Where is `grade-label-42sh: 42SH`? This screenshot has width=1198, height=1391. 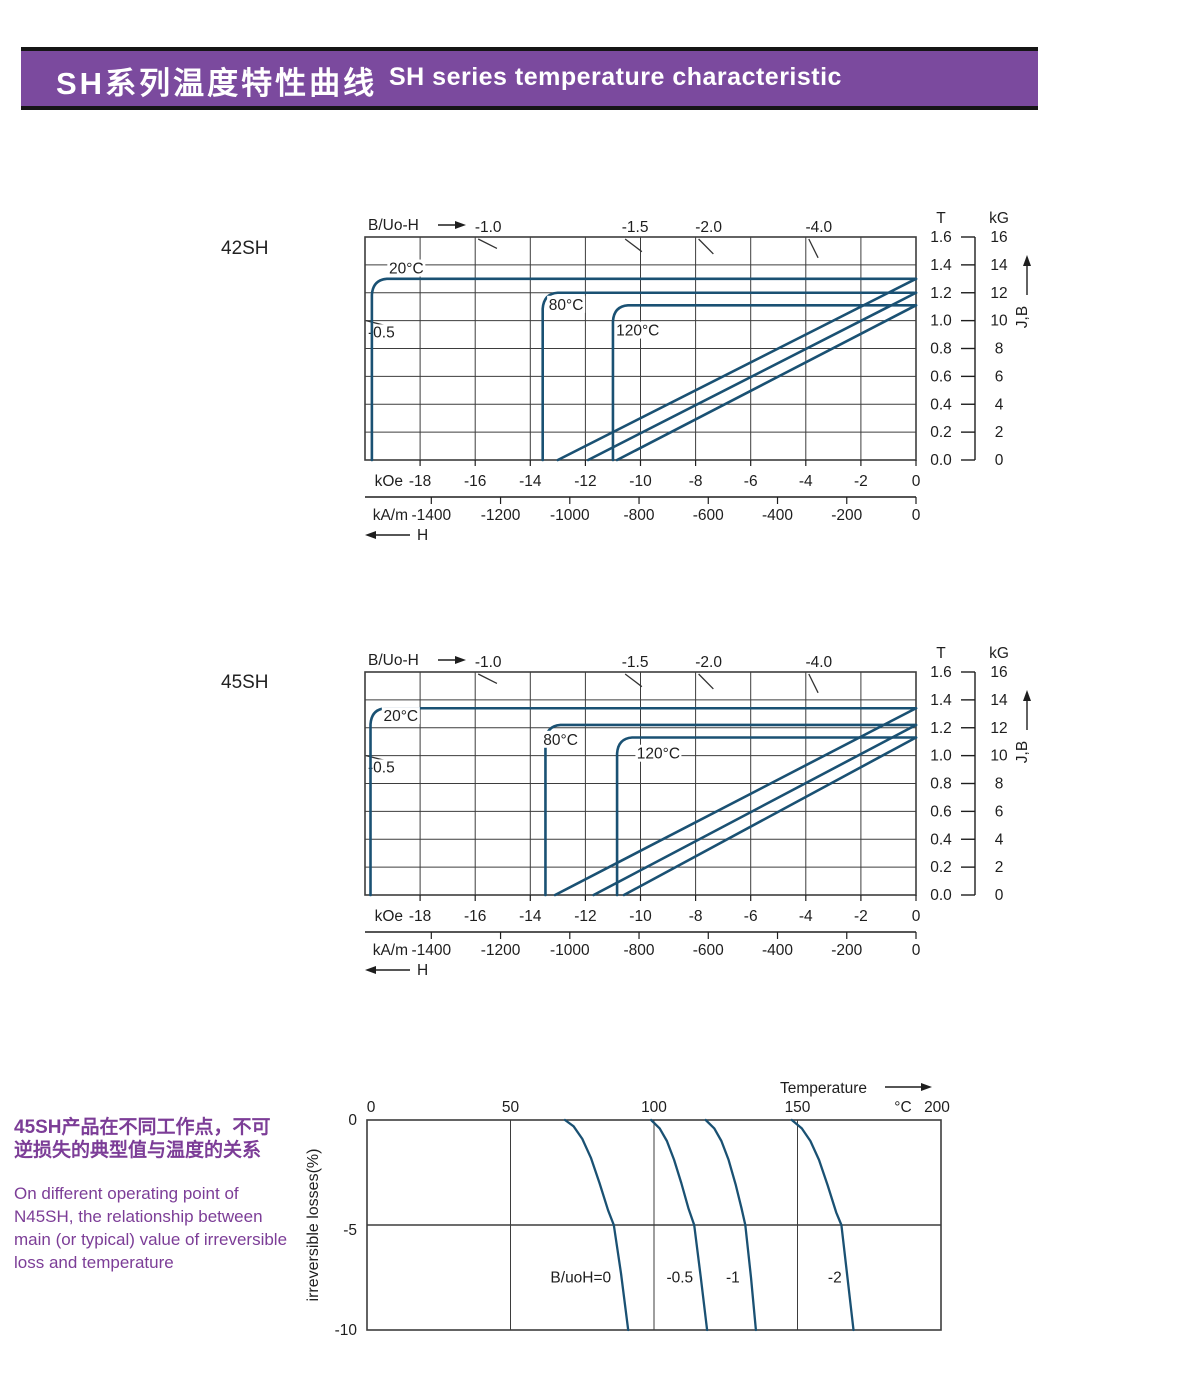 grade-label-42sh: 42SH is located at coordinates (245, 248).